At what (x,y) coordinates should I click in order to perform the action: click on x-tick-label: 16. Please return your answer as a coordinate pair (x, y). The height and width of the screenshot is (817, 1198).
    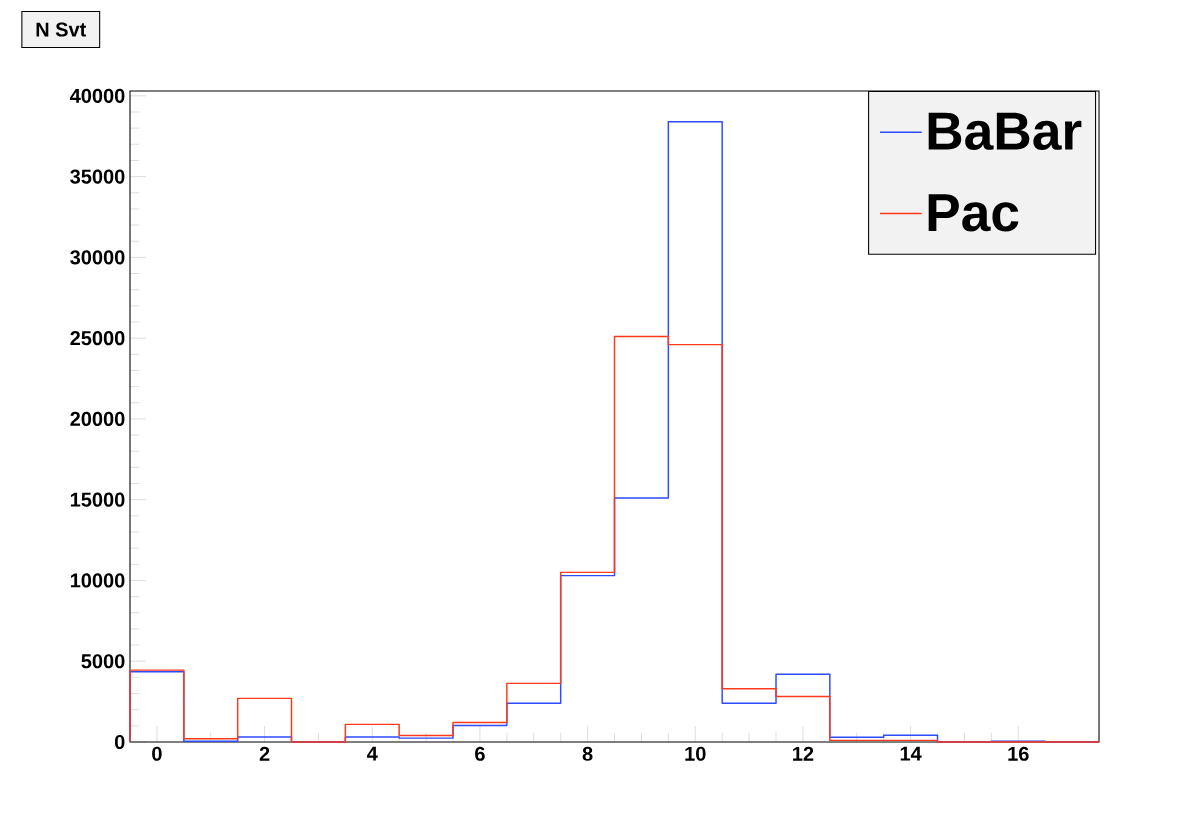
    Looking at the image, I should click on (1018, 753).